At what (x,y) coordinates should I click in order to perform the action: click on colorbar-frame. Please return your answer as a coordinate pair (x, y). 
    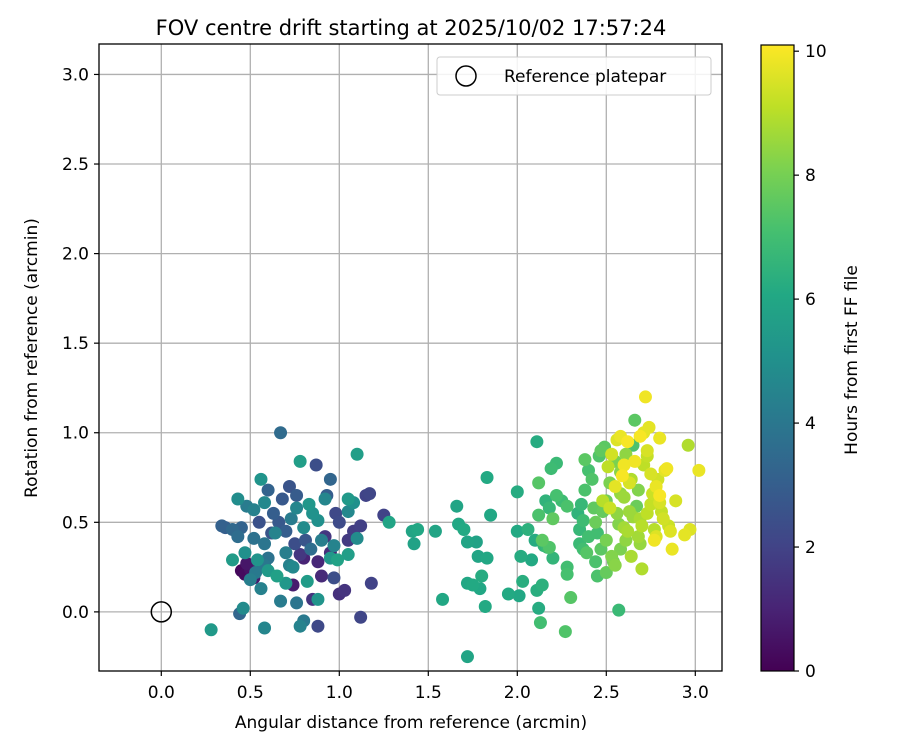
    Looking at the image, I should click on (777, 358).